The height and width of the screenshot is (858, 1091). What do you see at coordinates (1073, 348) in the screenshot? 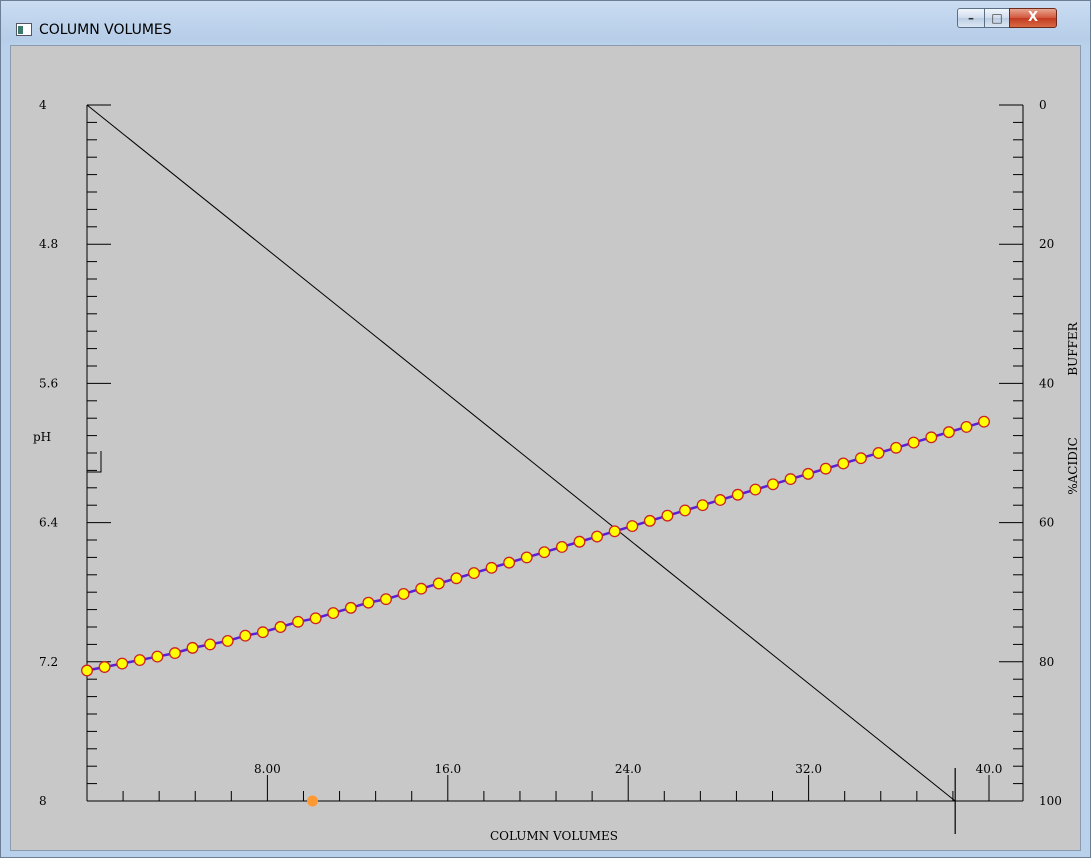
I see `right-axis-title-buffer: BUFFER` at bounding box center [1073, 348].